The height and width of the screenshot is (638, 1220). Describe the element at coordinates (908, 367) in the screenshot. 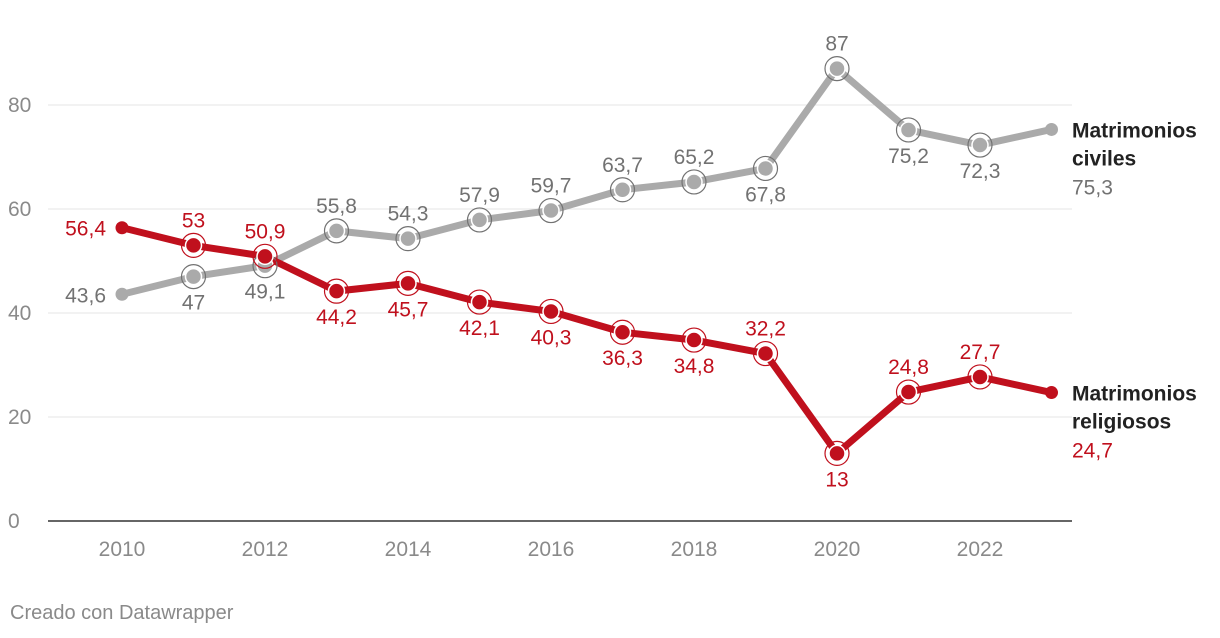

I see `data-label-religiosos: 24,8` at that location.